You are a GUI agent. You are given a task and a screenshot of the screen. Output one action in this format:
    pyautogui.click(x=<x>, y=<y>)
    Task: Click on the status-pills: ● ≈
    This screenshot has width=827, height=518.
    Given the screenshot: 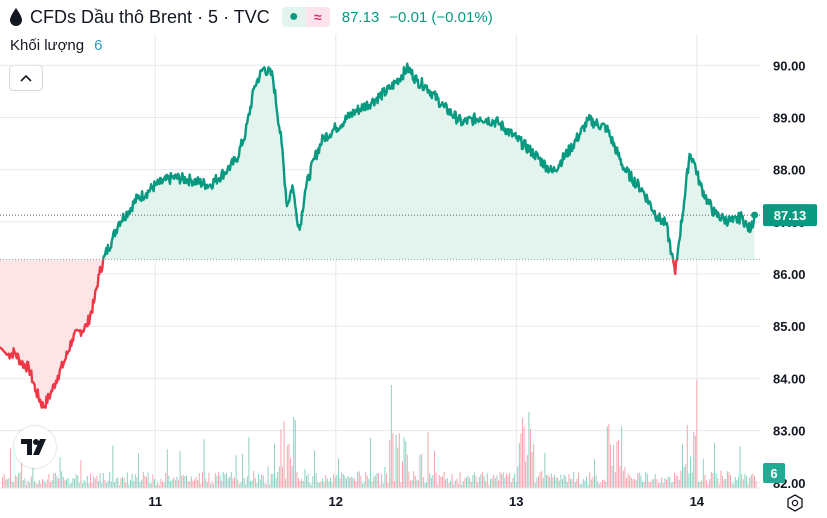 What is the action you would take?
    pyautogui.click(x=305, y=17)
    